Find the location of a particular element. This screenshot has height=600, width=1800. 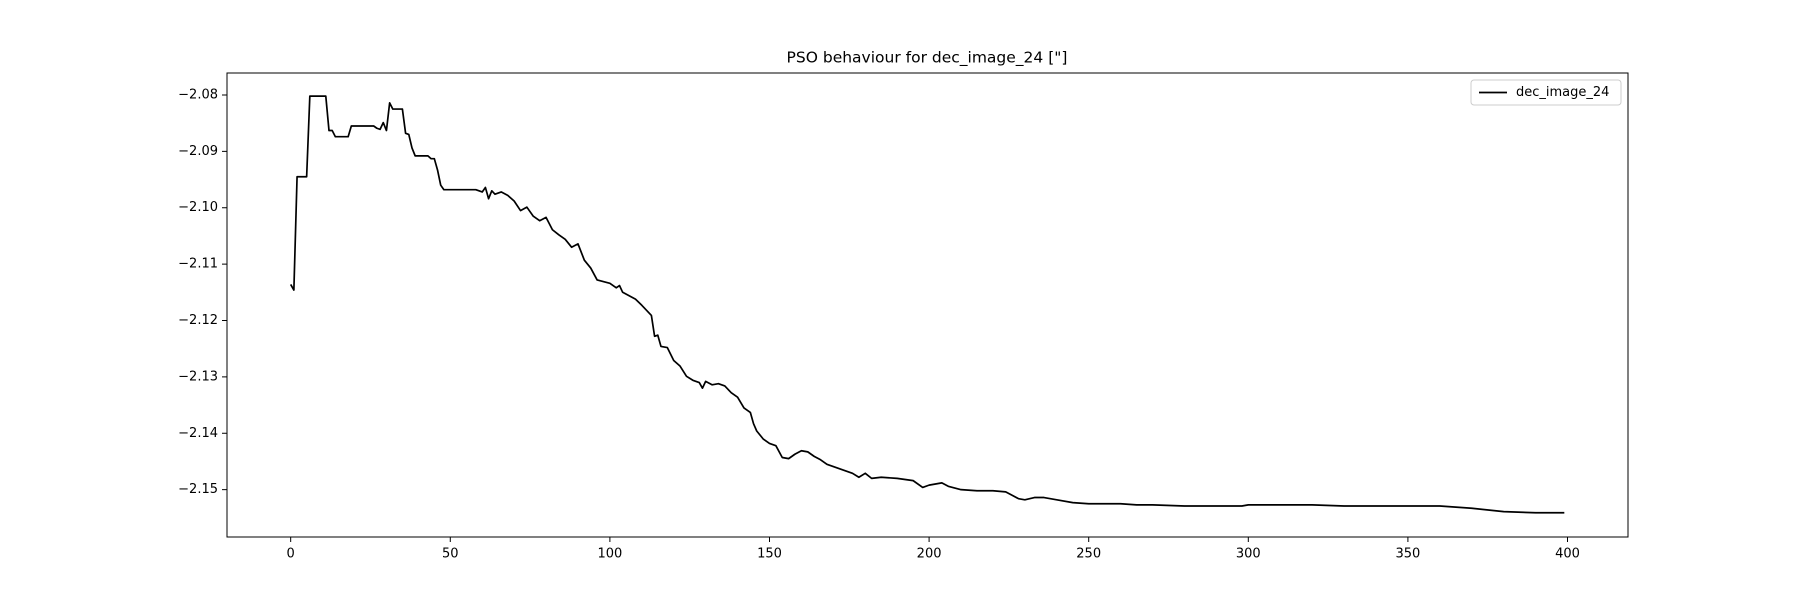

y-tick-label: −2.15 is located at coordinates (198, 489).